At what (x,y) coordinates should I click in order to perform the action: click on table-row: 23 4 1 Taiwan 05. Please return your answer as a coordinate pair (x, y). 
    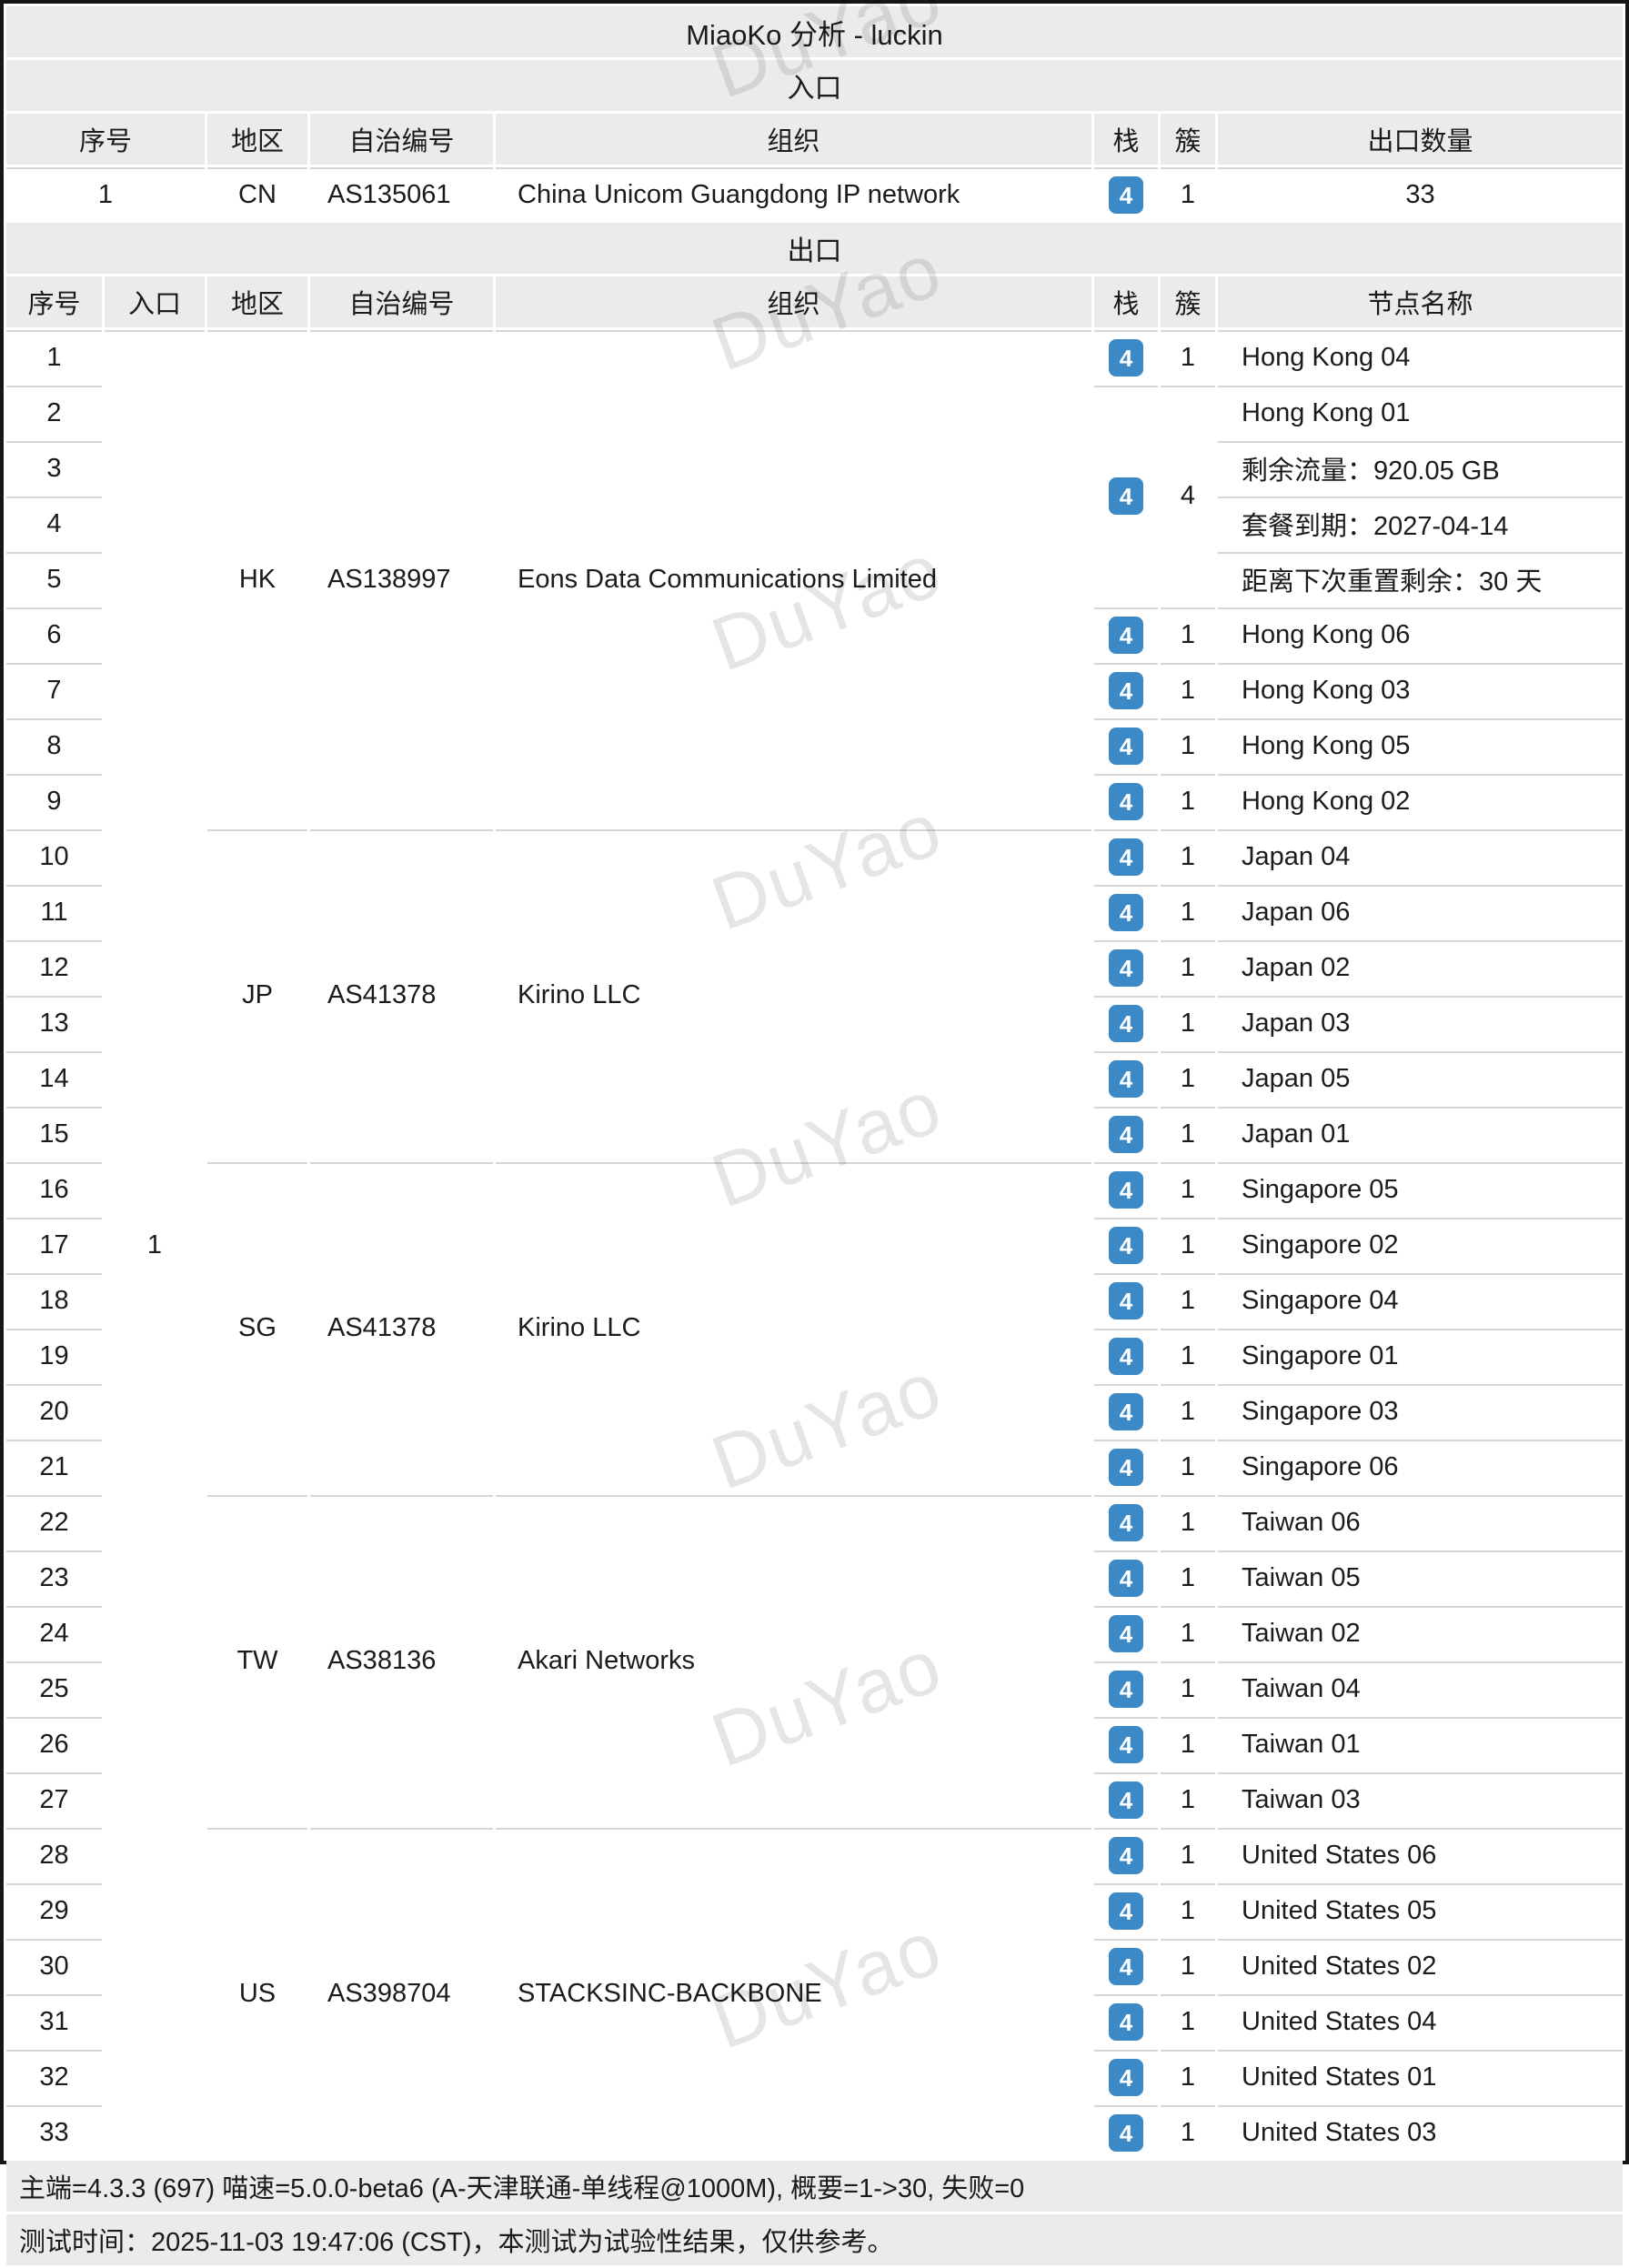
    Looking at the image, I should click on (814, 1576).